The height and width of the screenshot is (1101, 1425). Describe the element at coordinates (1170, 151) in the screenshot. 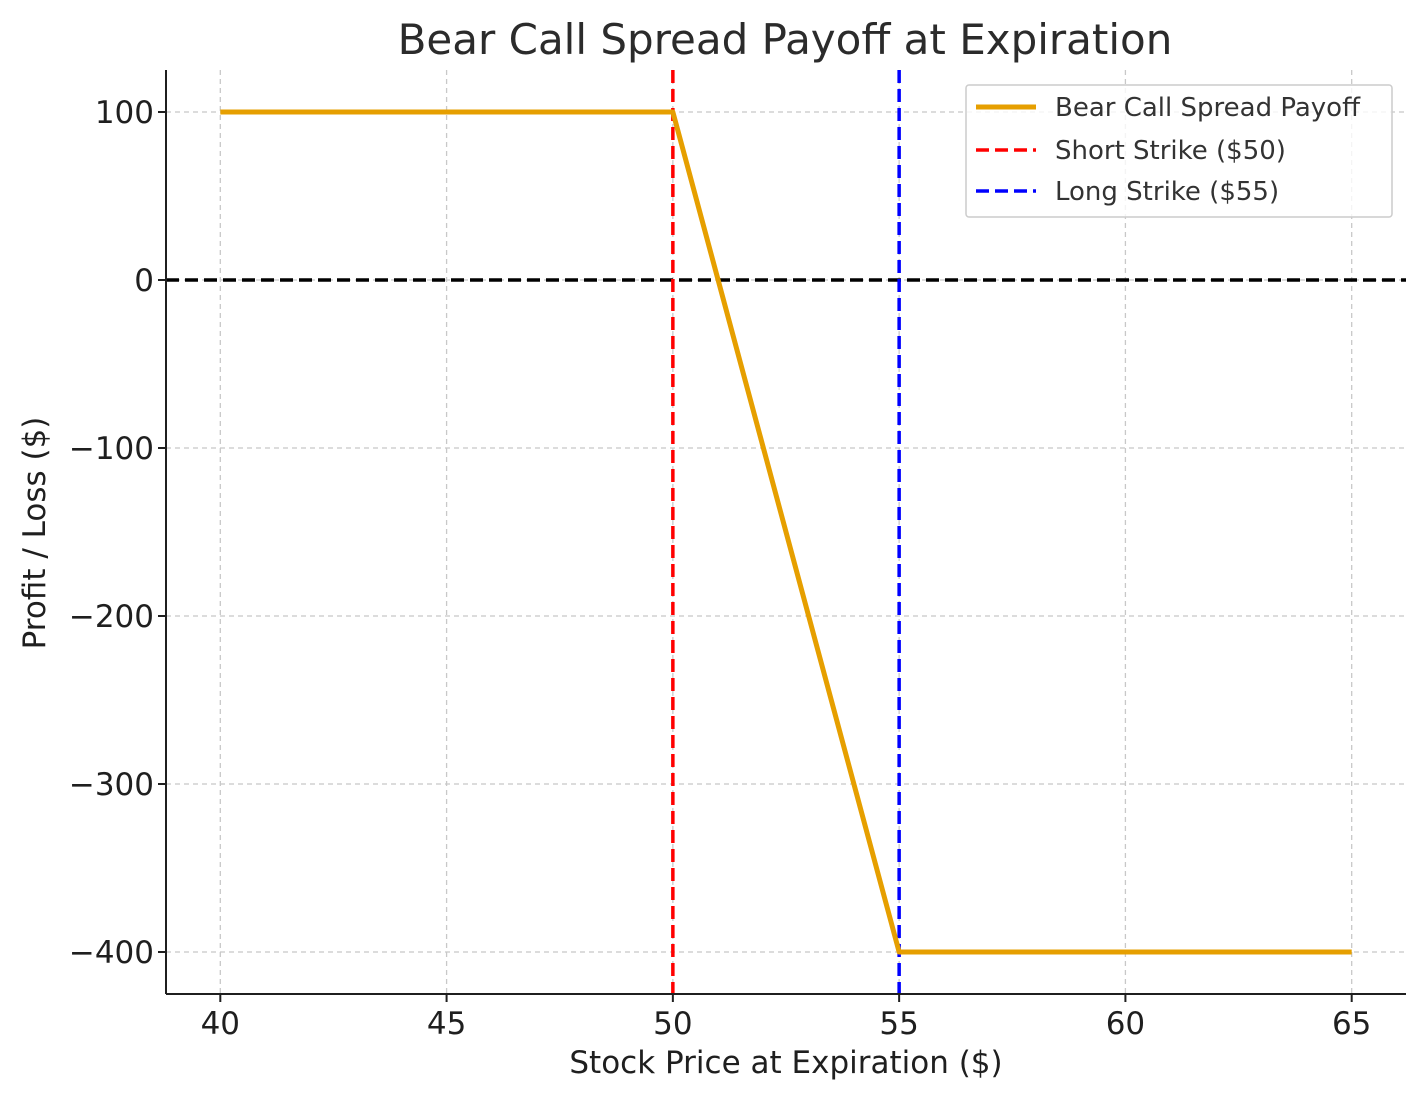

I see `legend-label-short-strike: Short Strike ($50)` at that location.